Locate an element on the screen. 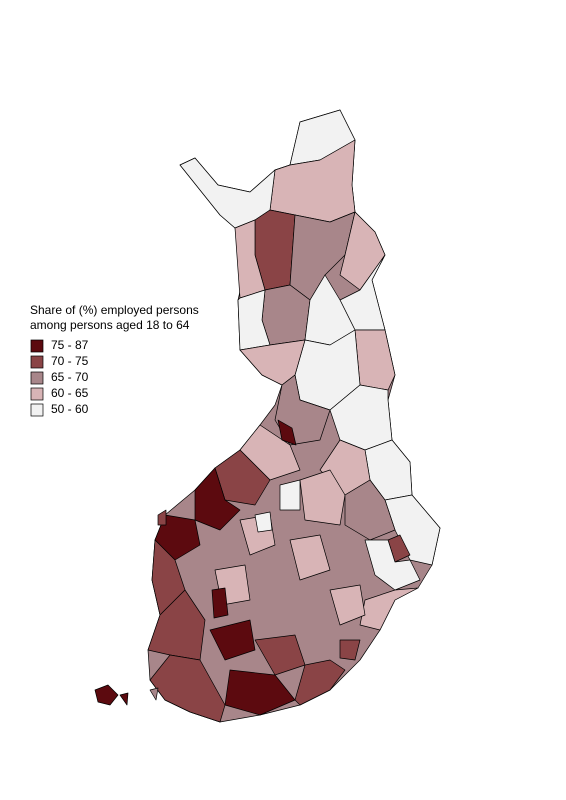 The image size is (566, 800). legend-title: among persons aged 18 to 64 is located at coordinates (110, 325).